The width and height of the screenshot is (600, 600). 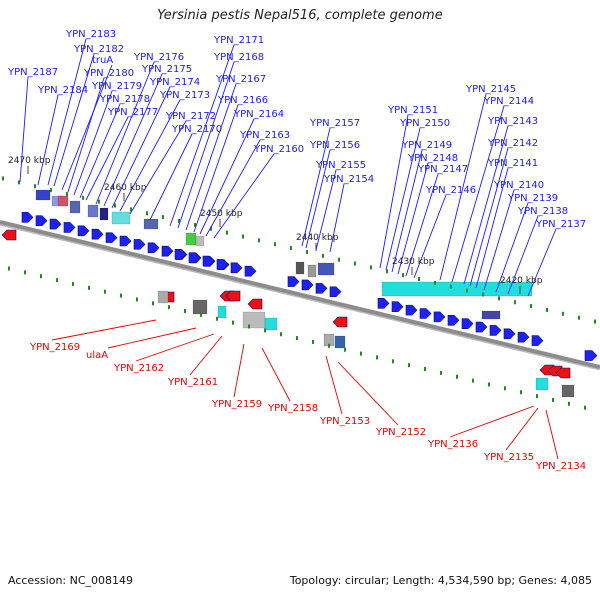 I want to click on forward-gene-label: YPN_2137, so click(x=560, y=224).